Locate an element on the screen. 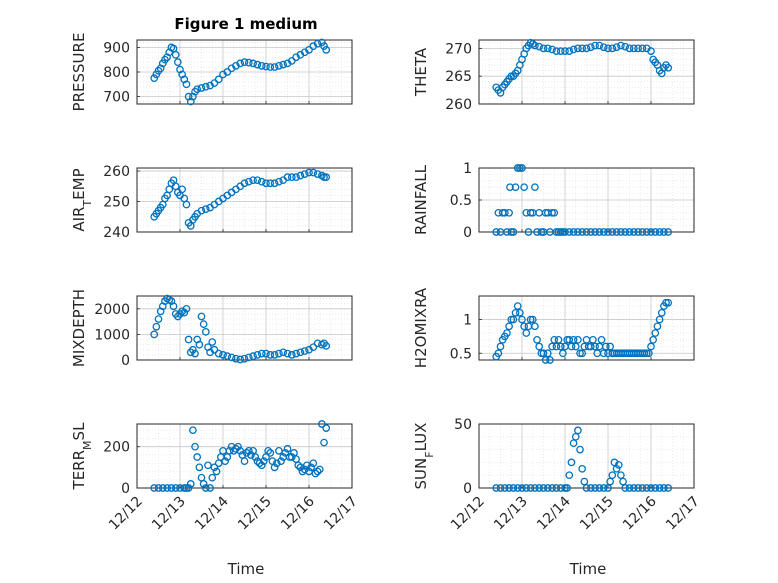 This screenshot has height=583, width=778. y-tick-label: 240 is located at coordinates (116, 233).